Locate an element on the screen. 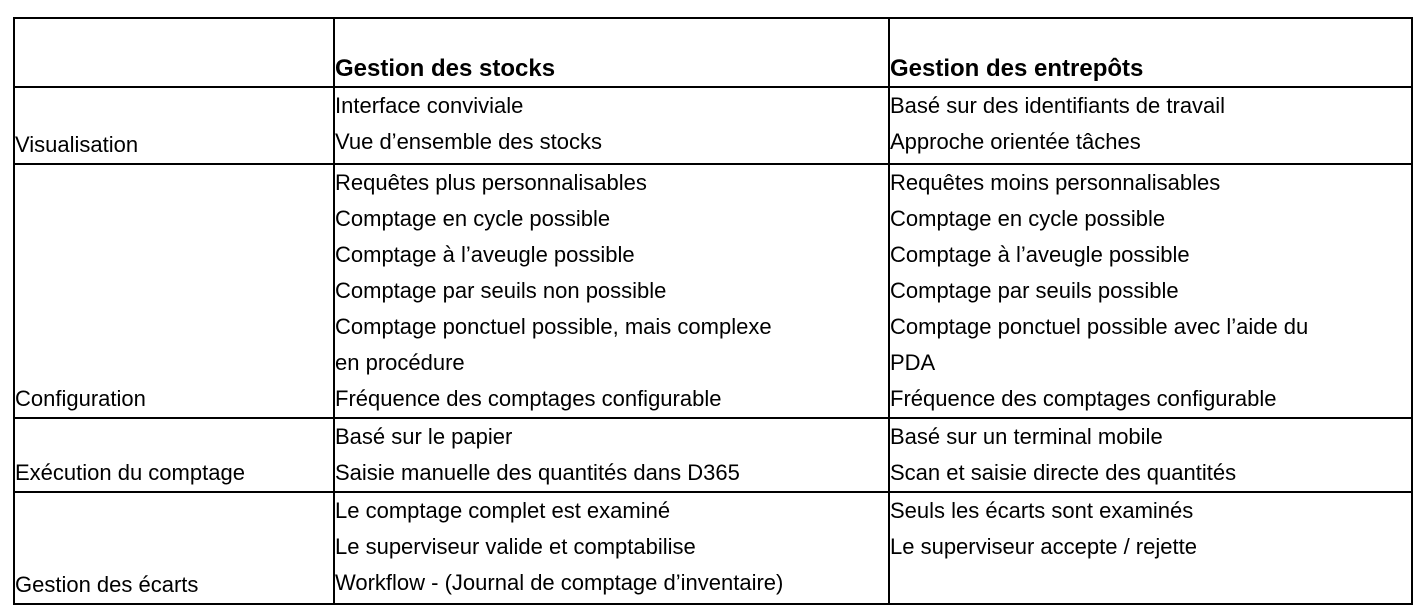 The height and width of the screenshot is (608, 1424). cell-line: en procédure is located at coordinates (400, 362).